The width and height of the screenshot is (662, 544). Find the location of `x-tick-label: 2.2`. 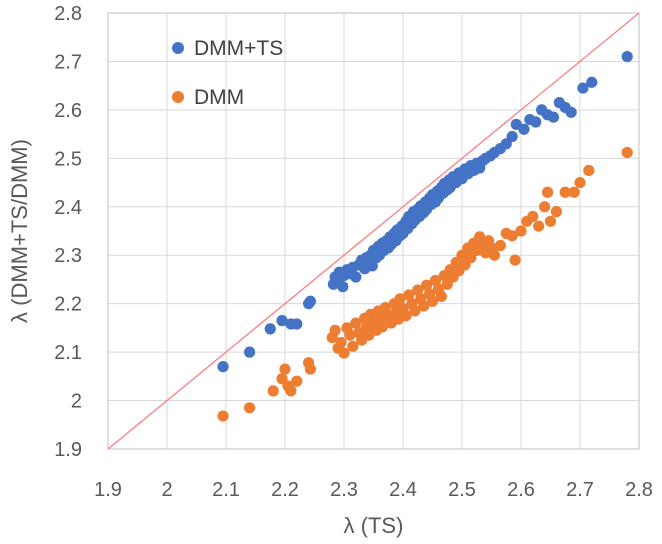

x-tick-label: 2.2 is located at coordinates (285, 490).